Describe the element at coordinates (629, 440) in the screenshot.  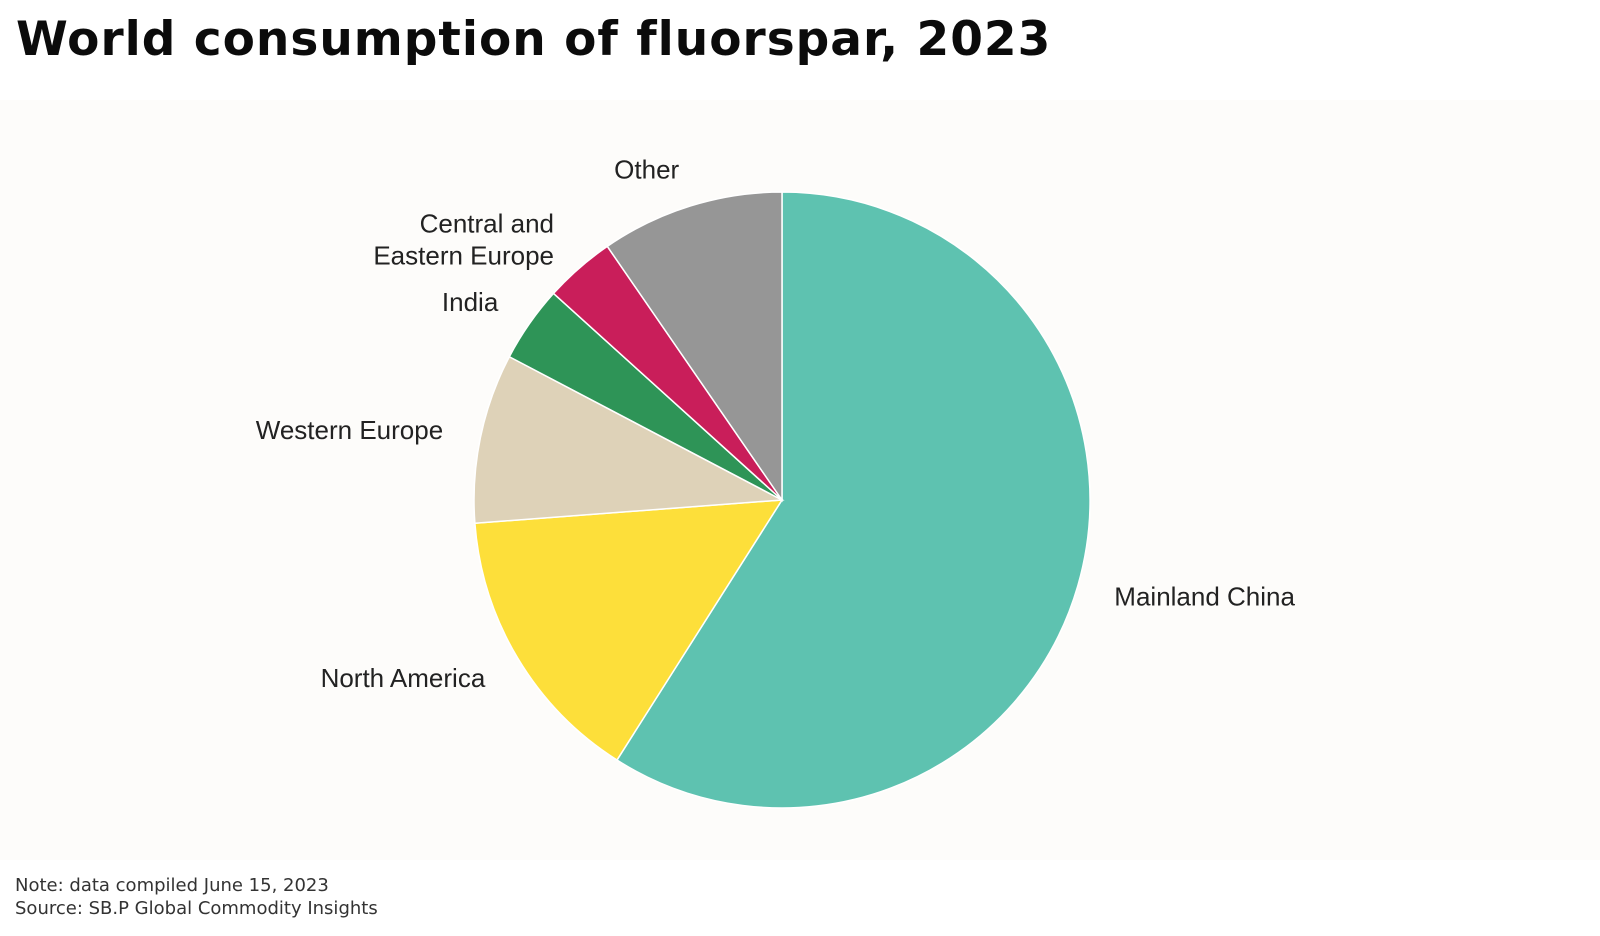
I see `pie-slice-western-europe` at that location.